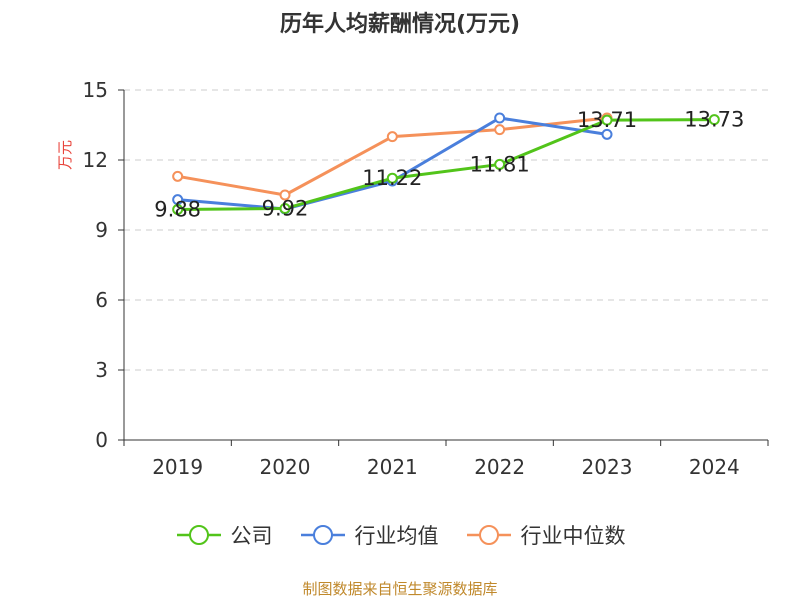 The width and height of the screenshot is (800, 600). What do you see at coordinates (224, 535) in the screenshot?
I see `legend-item: 公司` at bounding box center [224, 535].